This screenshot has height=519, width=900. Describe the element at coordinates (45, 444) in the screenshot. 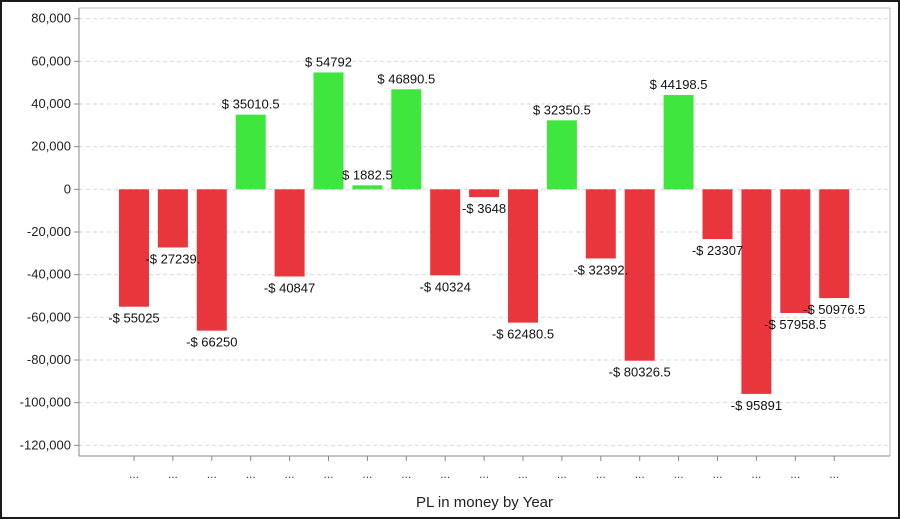

I see `y-tick-label: -120,000` at that location.